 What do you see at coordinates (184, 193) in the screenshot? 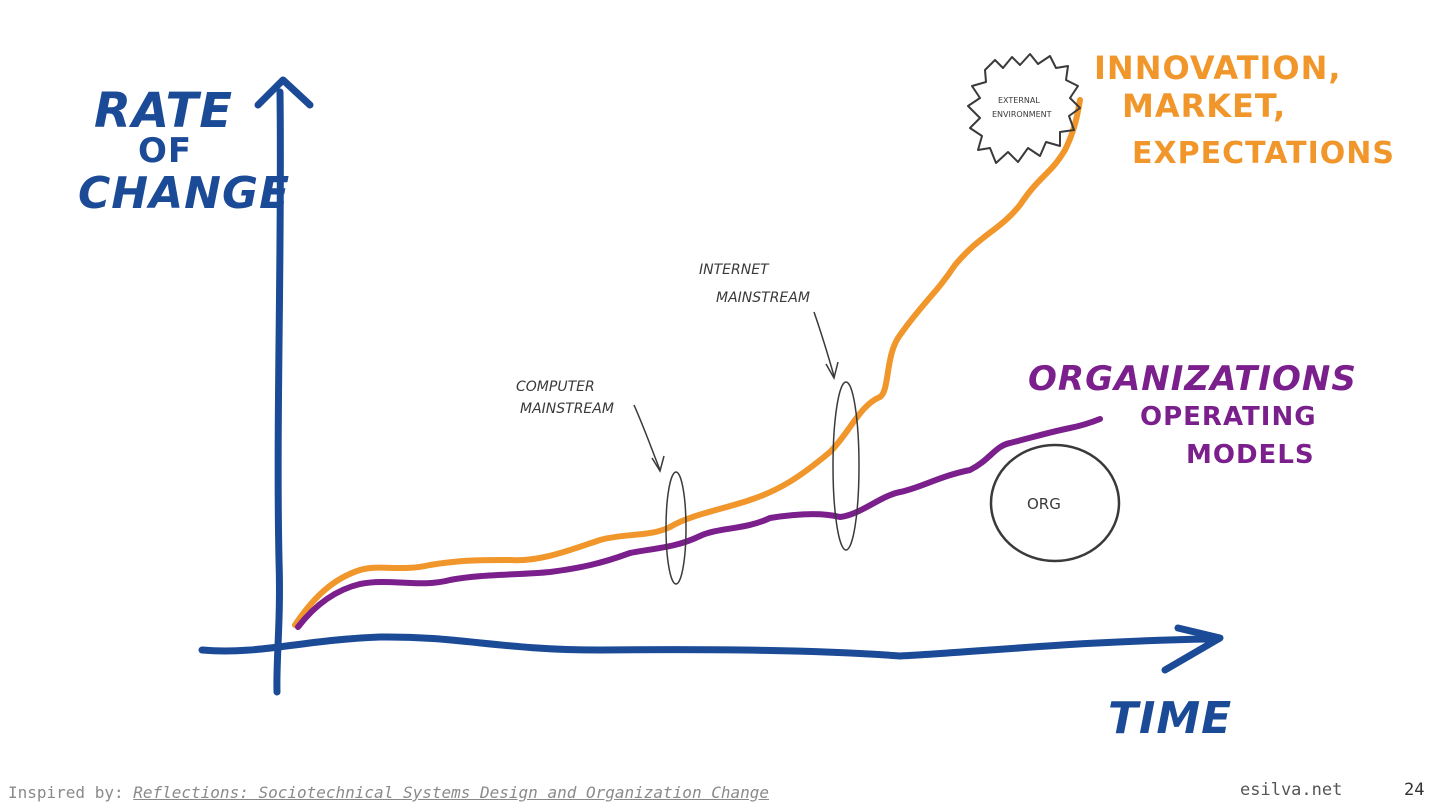
I see `y-axis-label-line-3: CHANGE` at bounding box center [184, 193].